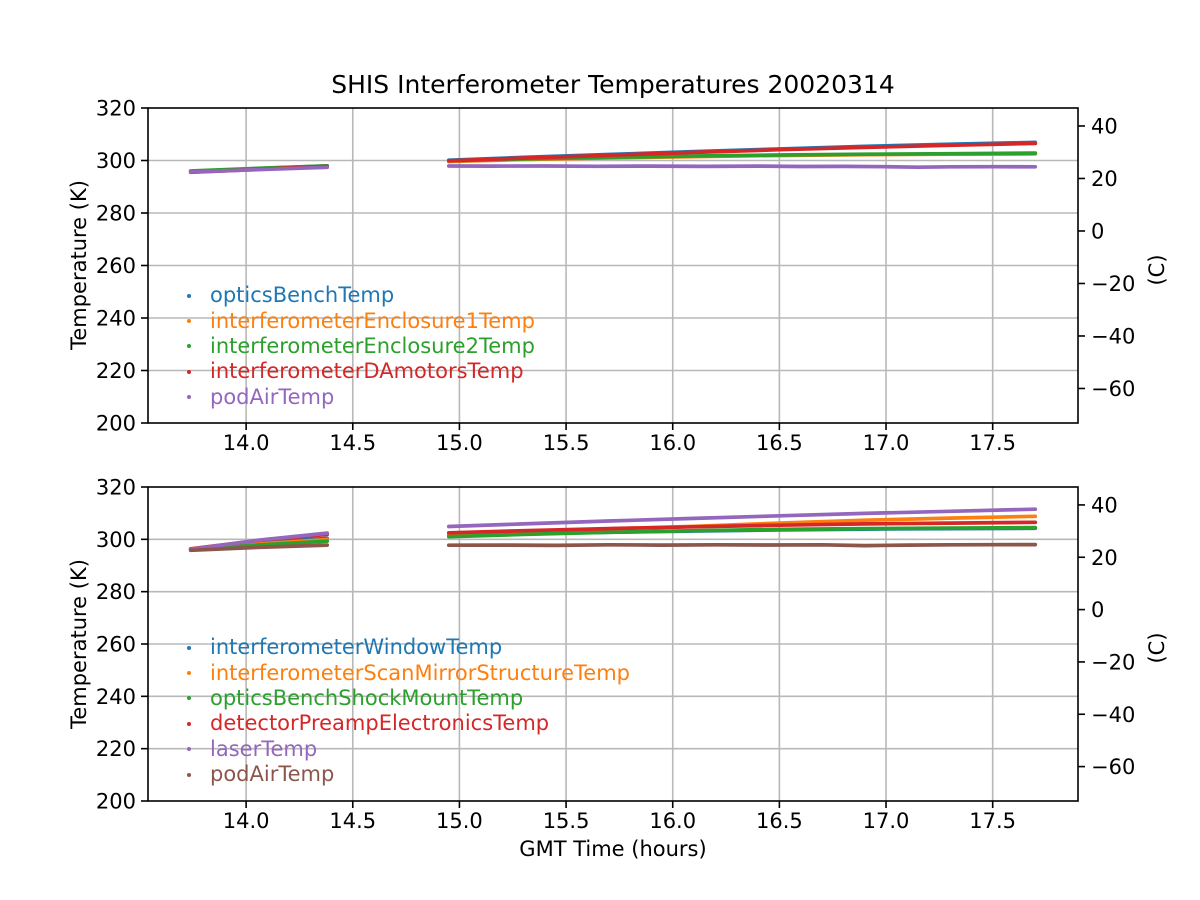 The width and height of the screenshot is (1200, 900). What do you see at coordinates (742, 152) in the screenshot?
I see `series-line-interferometerDAmotorsTemp` at bounding box center [742, 152].